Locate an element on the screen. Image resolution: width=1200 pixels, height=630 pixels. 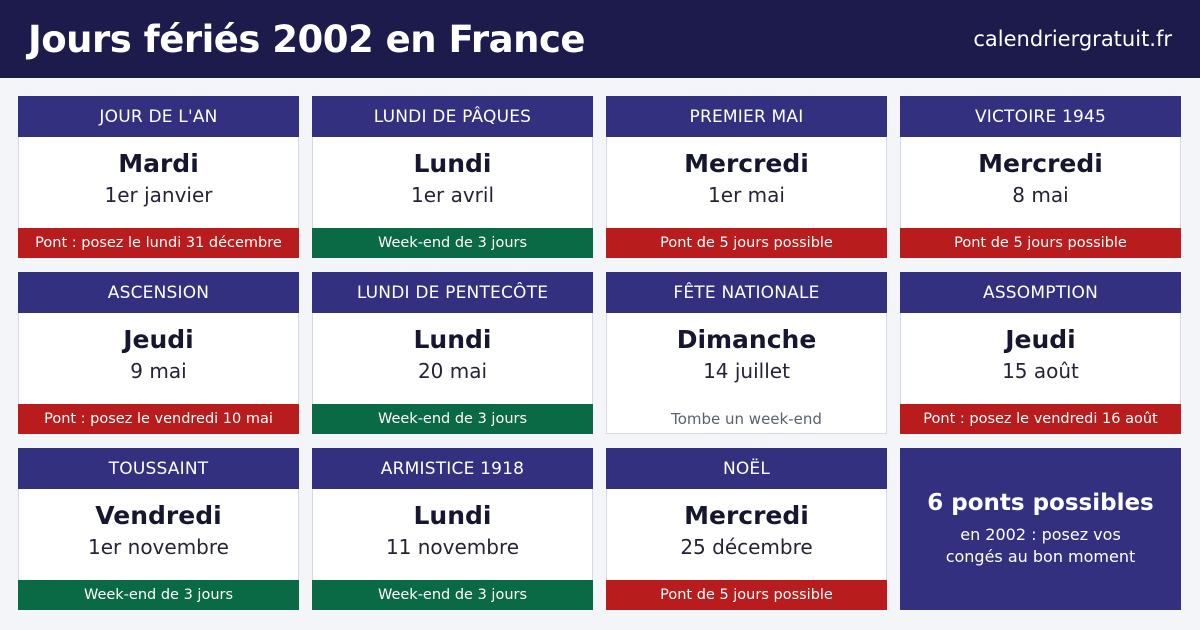
holiday-date: 8 mai is located at coordinates (1040, 195).